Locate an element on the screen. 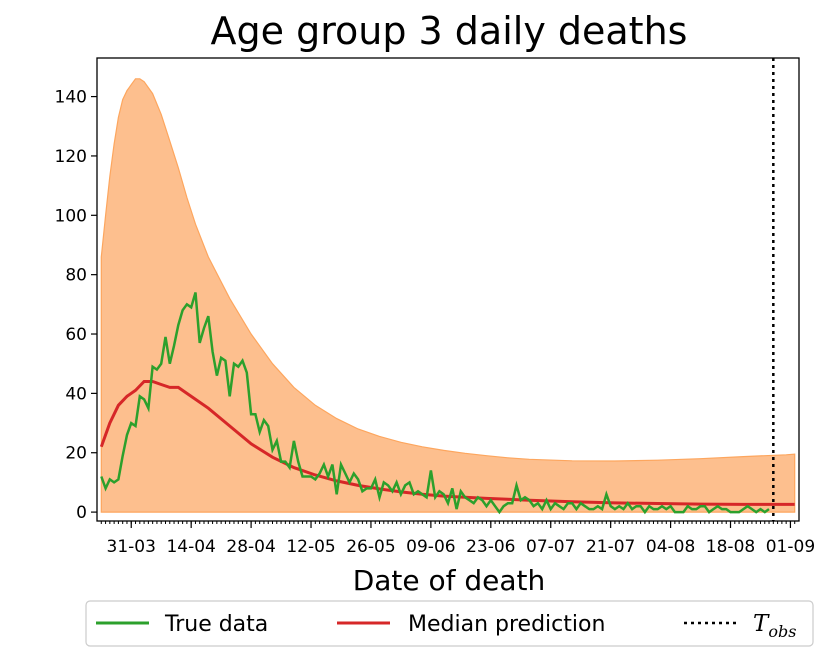 Image resolution: width=830 pixels, height=649 pixels. x-tick-label: 31-03 is located at coordinates (131, 547).